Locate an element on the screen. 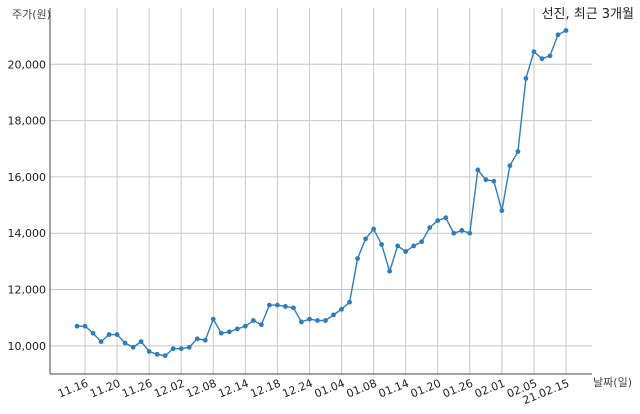 The width and height of the screenshot is (640, 414). y-axis-title: 주가(원) is located at coordinates (31, 14).